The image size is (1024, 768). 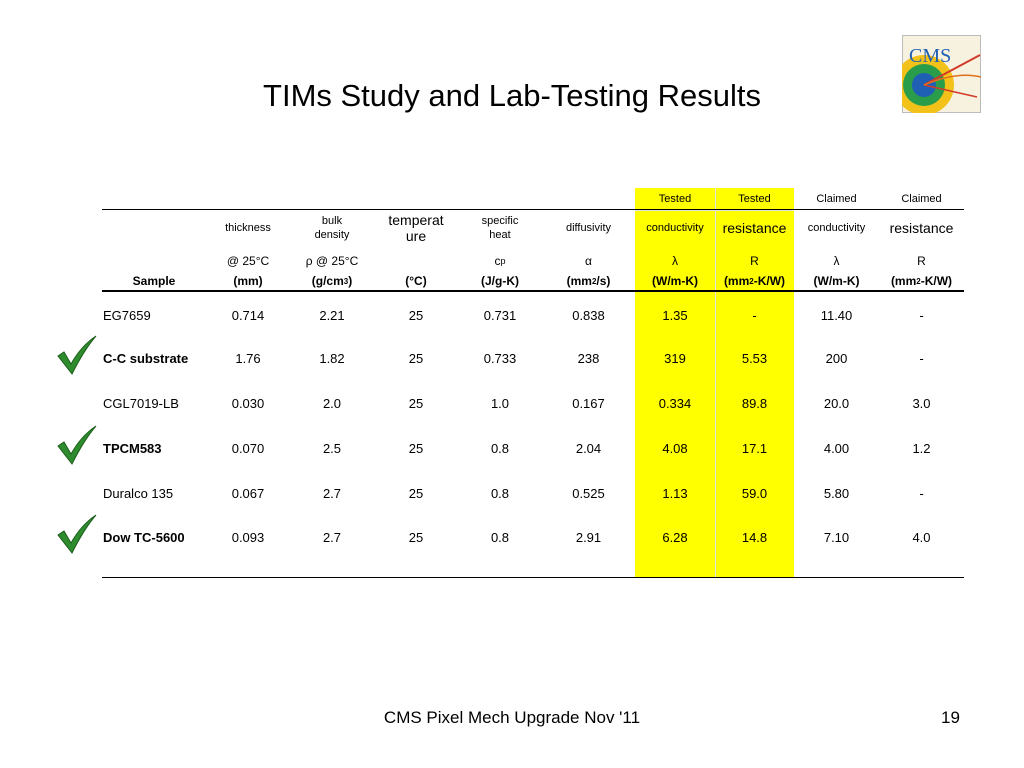 I want to click on column-name-line: bulk, so click(x=332, y=221).